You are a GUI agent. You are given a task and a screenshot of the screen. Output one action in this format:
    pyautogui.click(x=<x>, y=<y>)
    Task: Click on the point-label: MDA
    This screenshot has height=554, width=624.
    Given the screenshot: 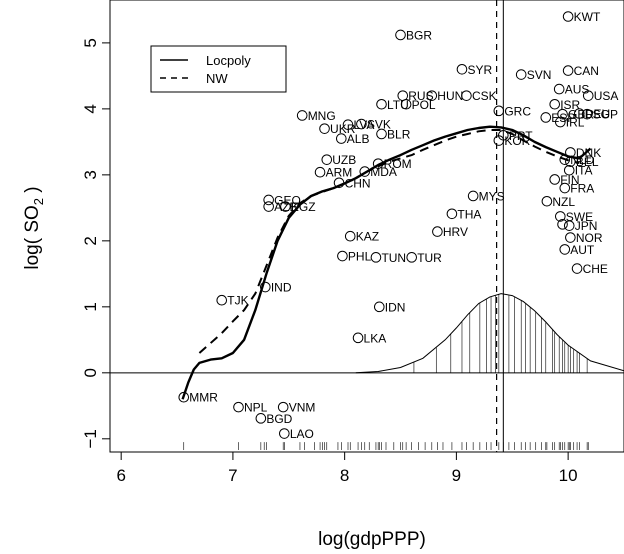 What is the action you would take?
    pyautogui.click(x=383, y=172)
    